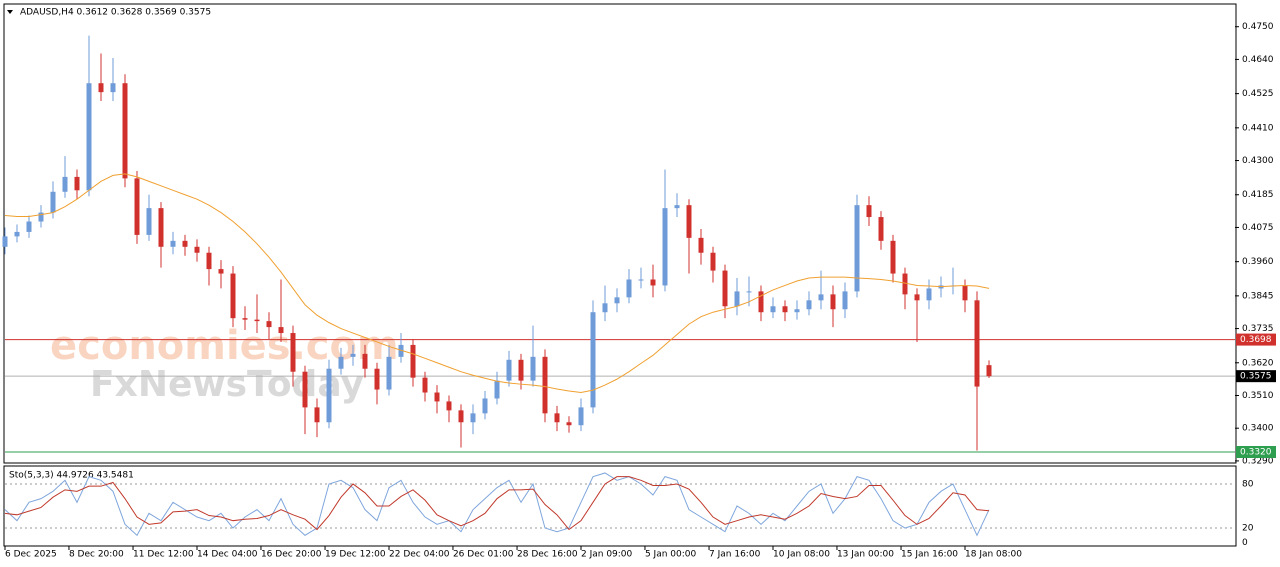 The height and width of the screenshot is (567, 1280). Describe the element at coordinates (1258, 27) in the screenshot. I see `y-tick-label: 0.4750` at that location.